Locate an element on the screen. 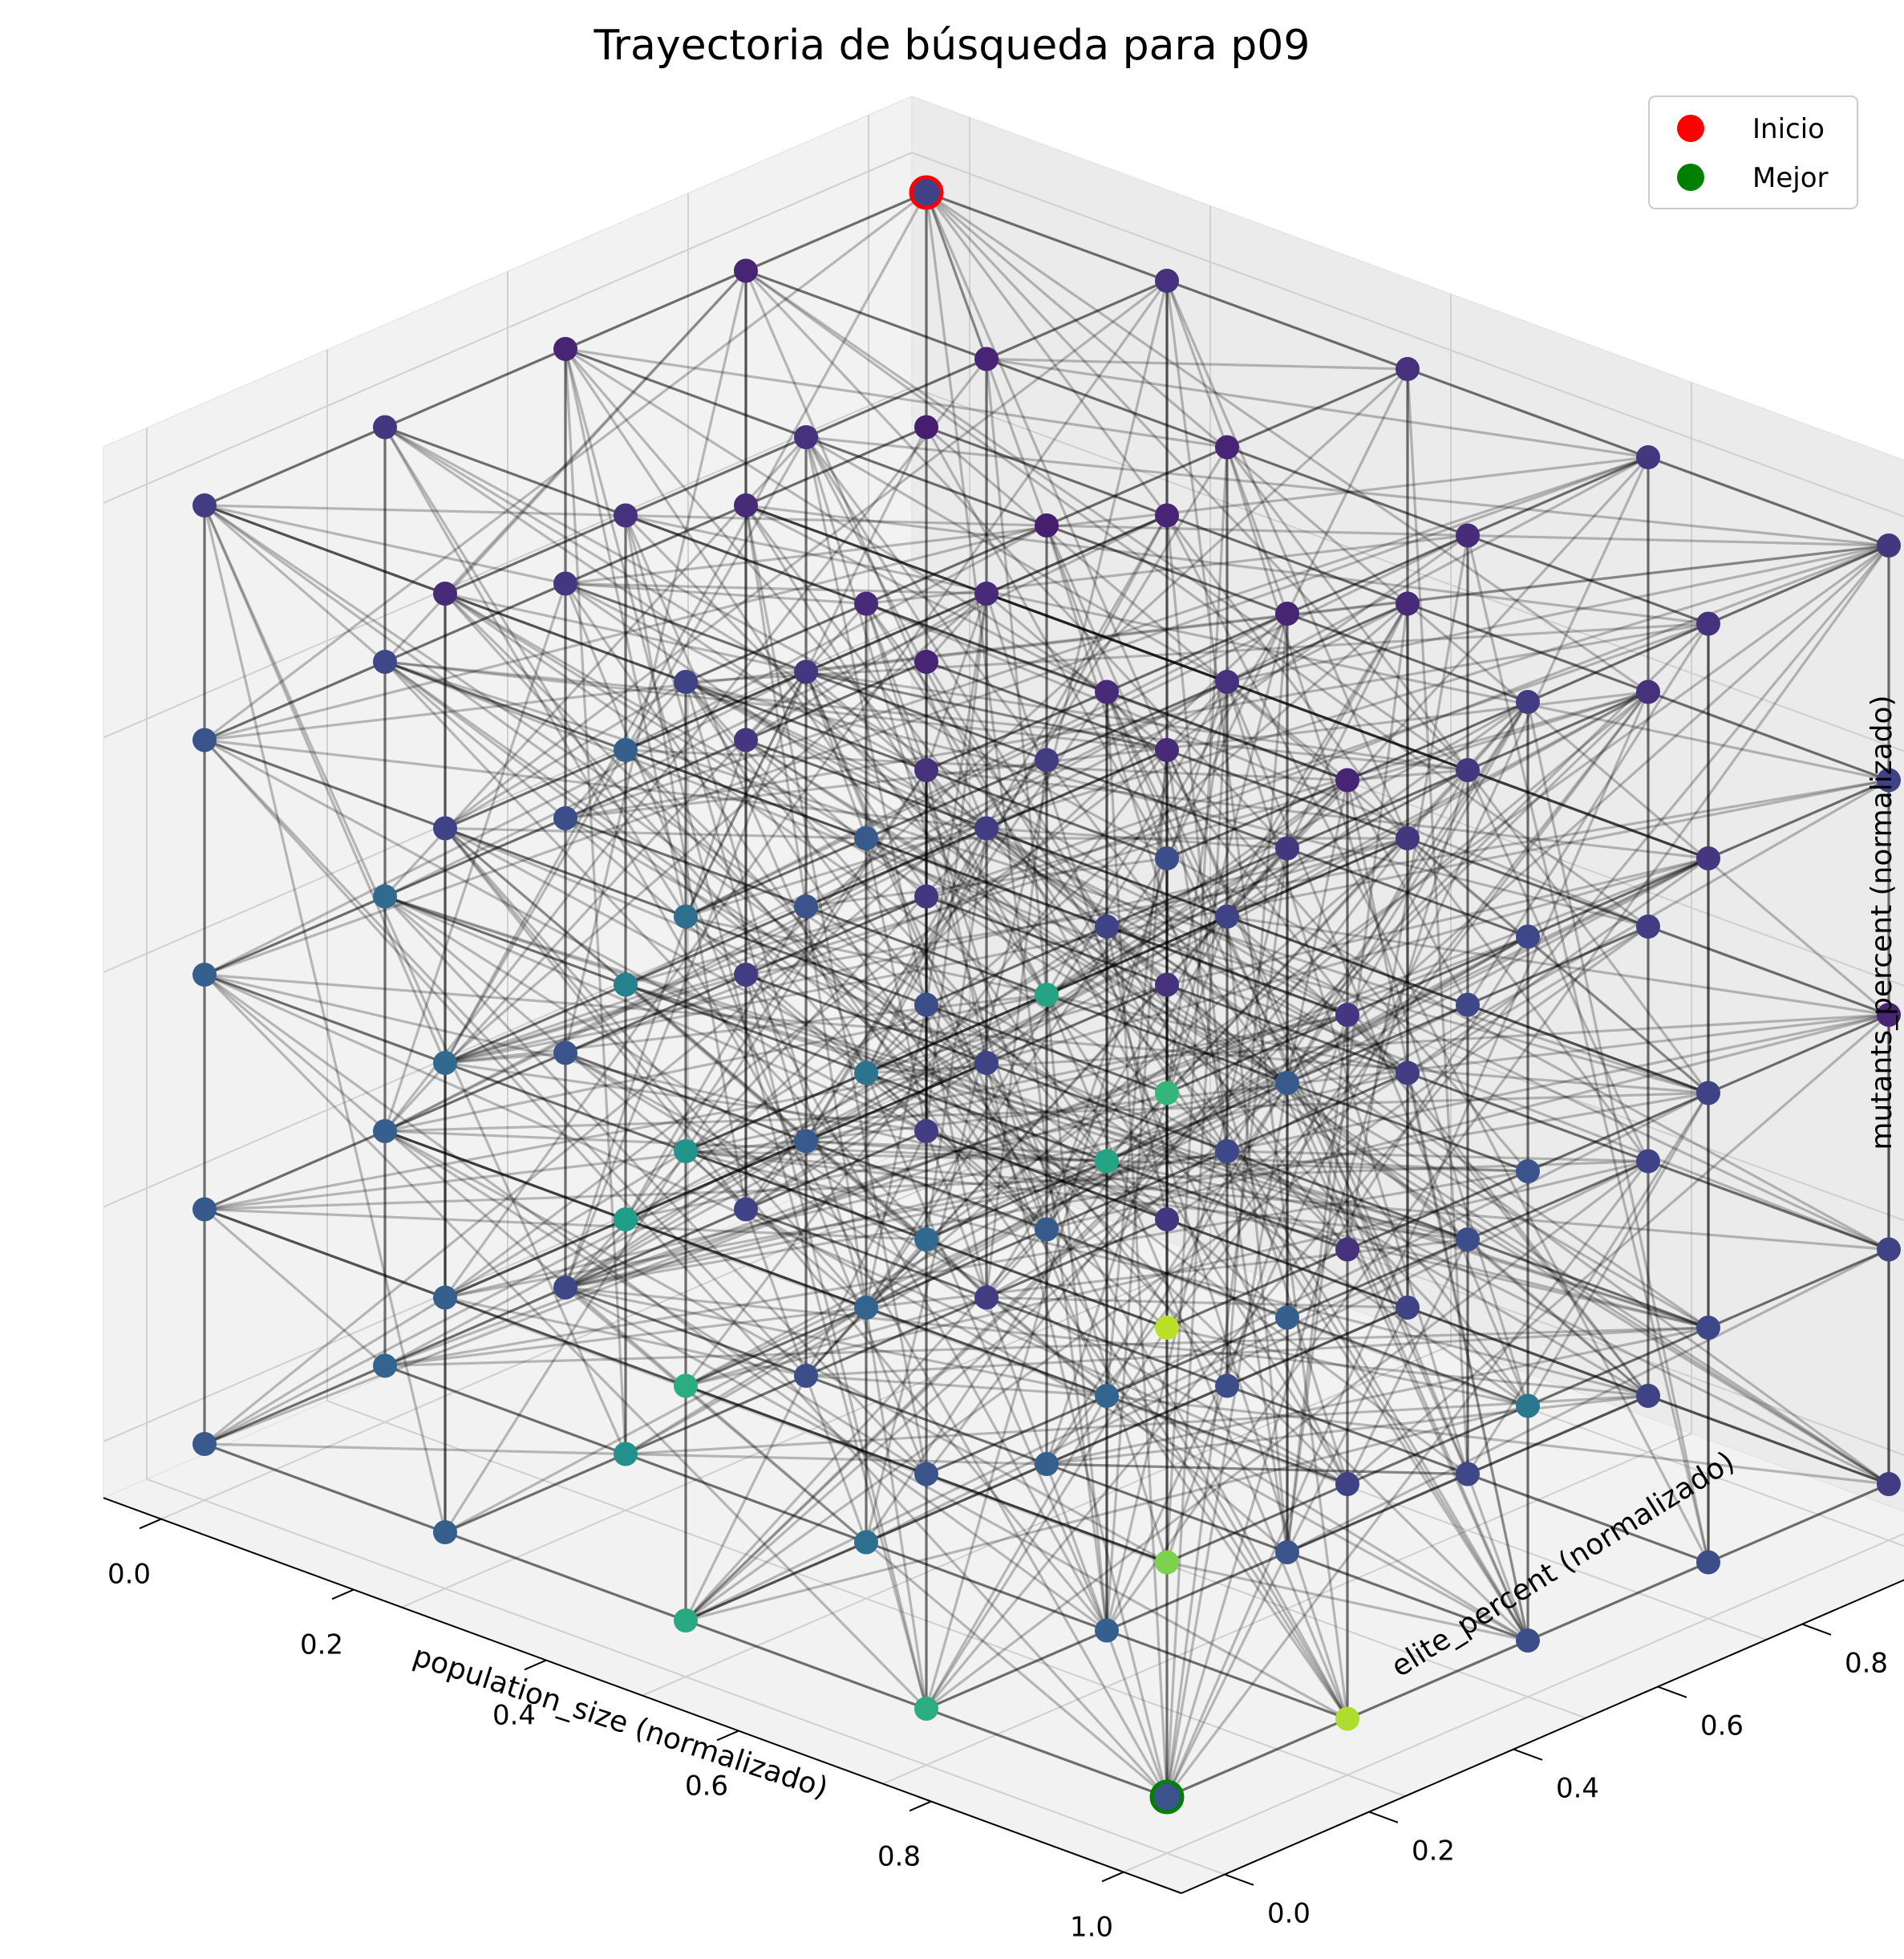  legend-marker-mejor is located at coordinates (1691, 177).